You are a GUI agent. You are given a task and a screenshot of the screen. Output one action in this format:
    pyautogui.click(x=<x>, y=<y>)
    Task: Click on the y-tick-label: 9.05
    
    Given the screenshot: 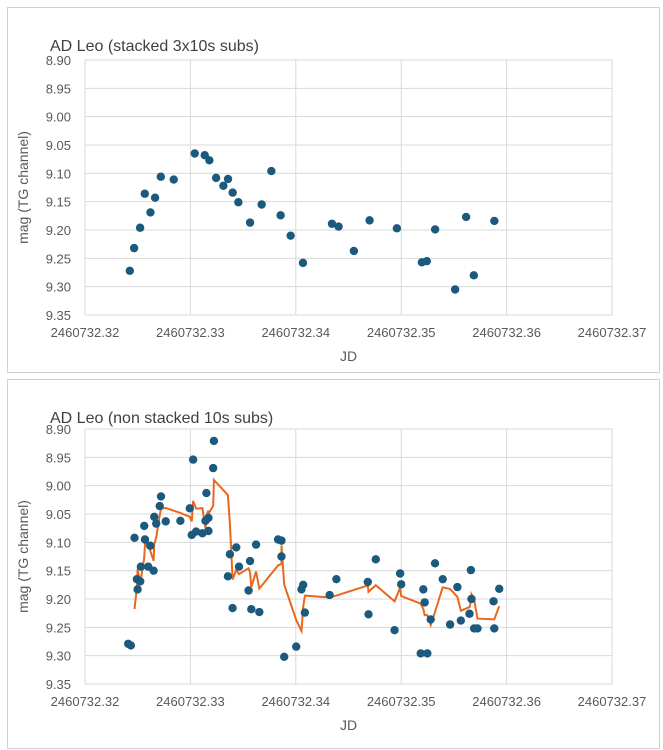 What is the action you would take?
    pyautogui.click(x=58, y=514)
    